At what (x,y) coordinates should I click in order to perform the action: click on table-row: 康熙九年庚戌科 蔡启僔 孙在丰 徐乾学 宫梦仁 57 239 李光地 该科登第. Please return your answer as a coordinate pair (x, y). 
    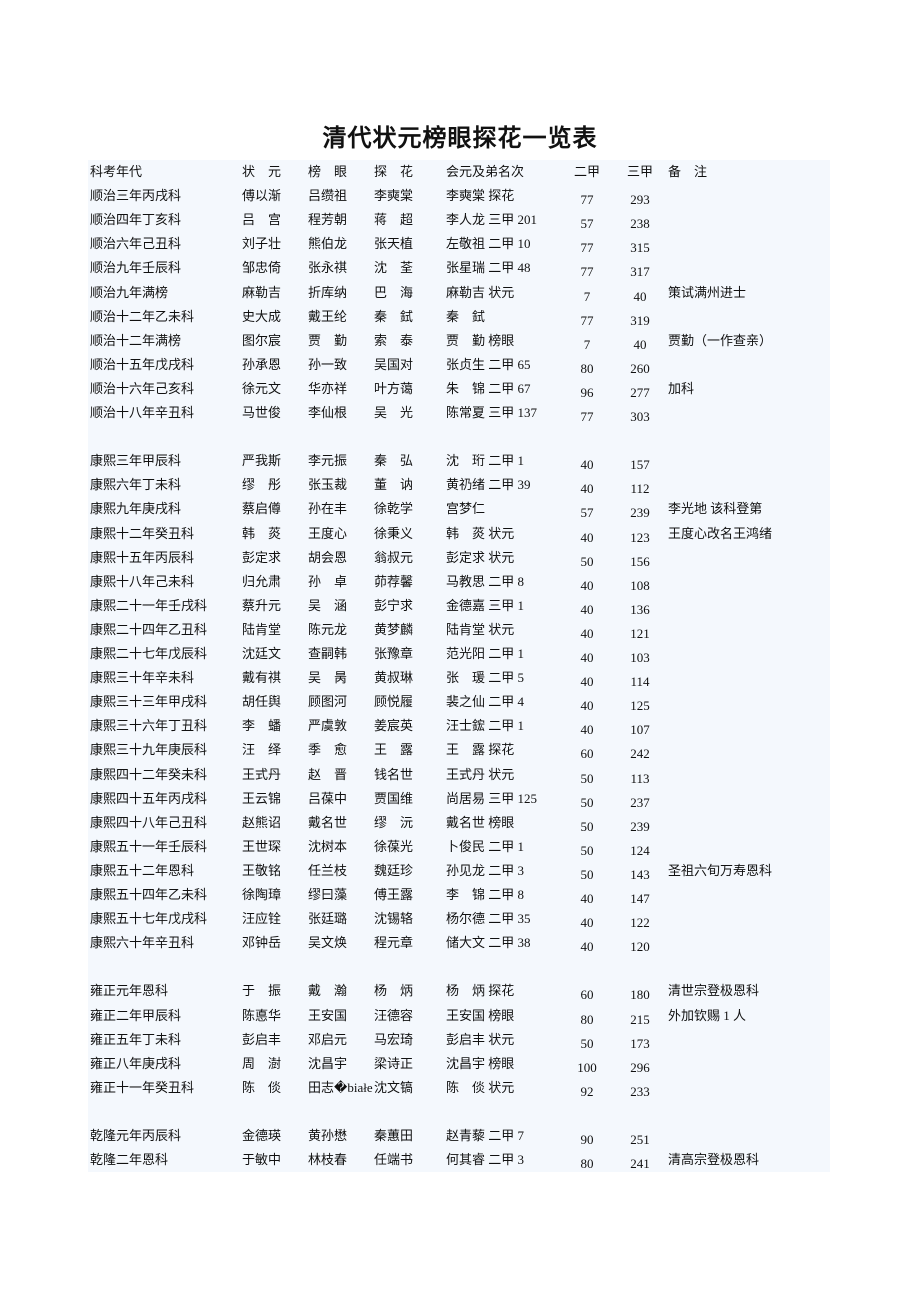
    Looking at the image, I should click on (459, 509).